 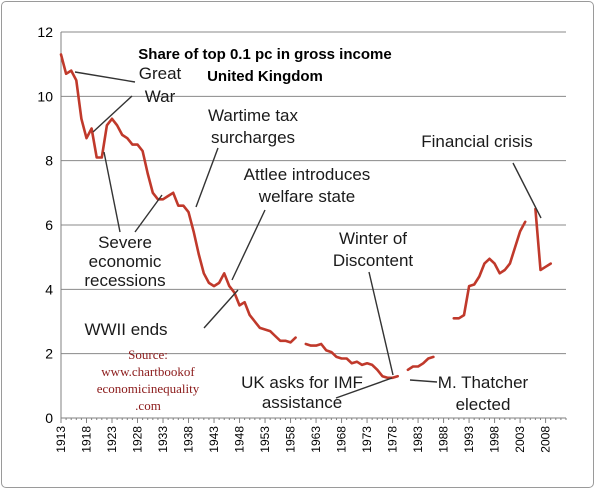 What do you see at coordinates (248, 245) in the screenshot?
I see `leader-attlee` at bounding box center [248, 245].